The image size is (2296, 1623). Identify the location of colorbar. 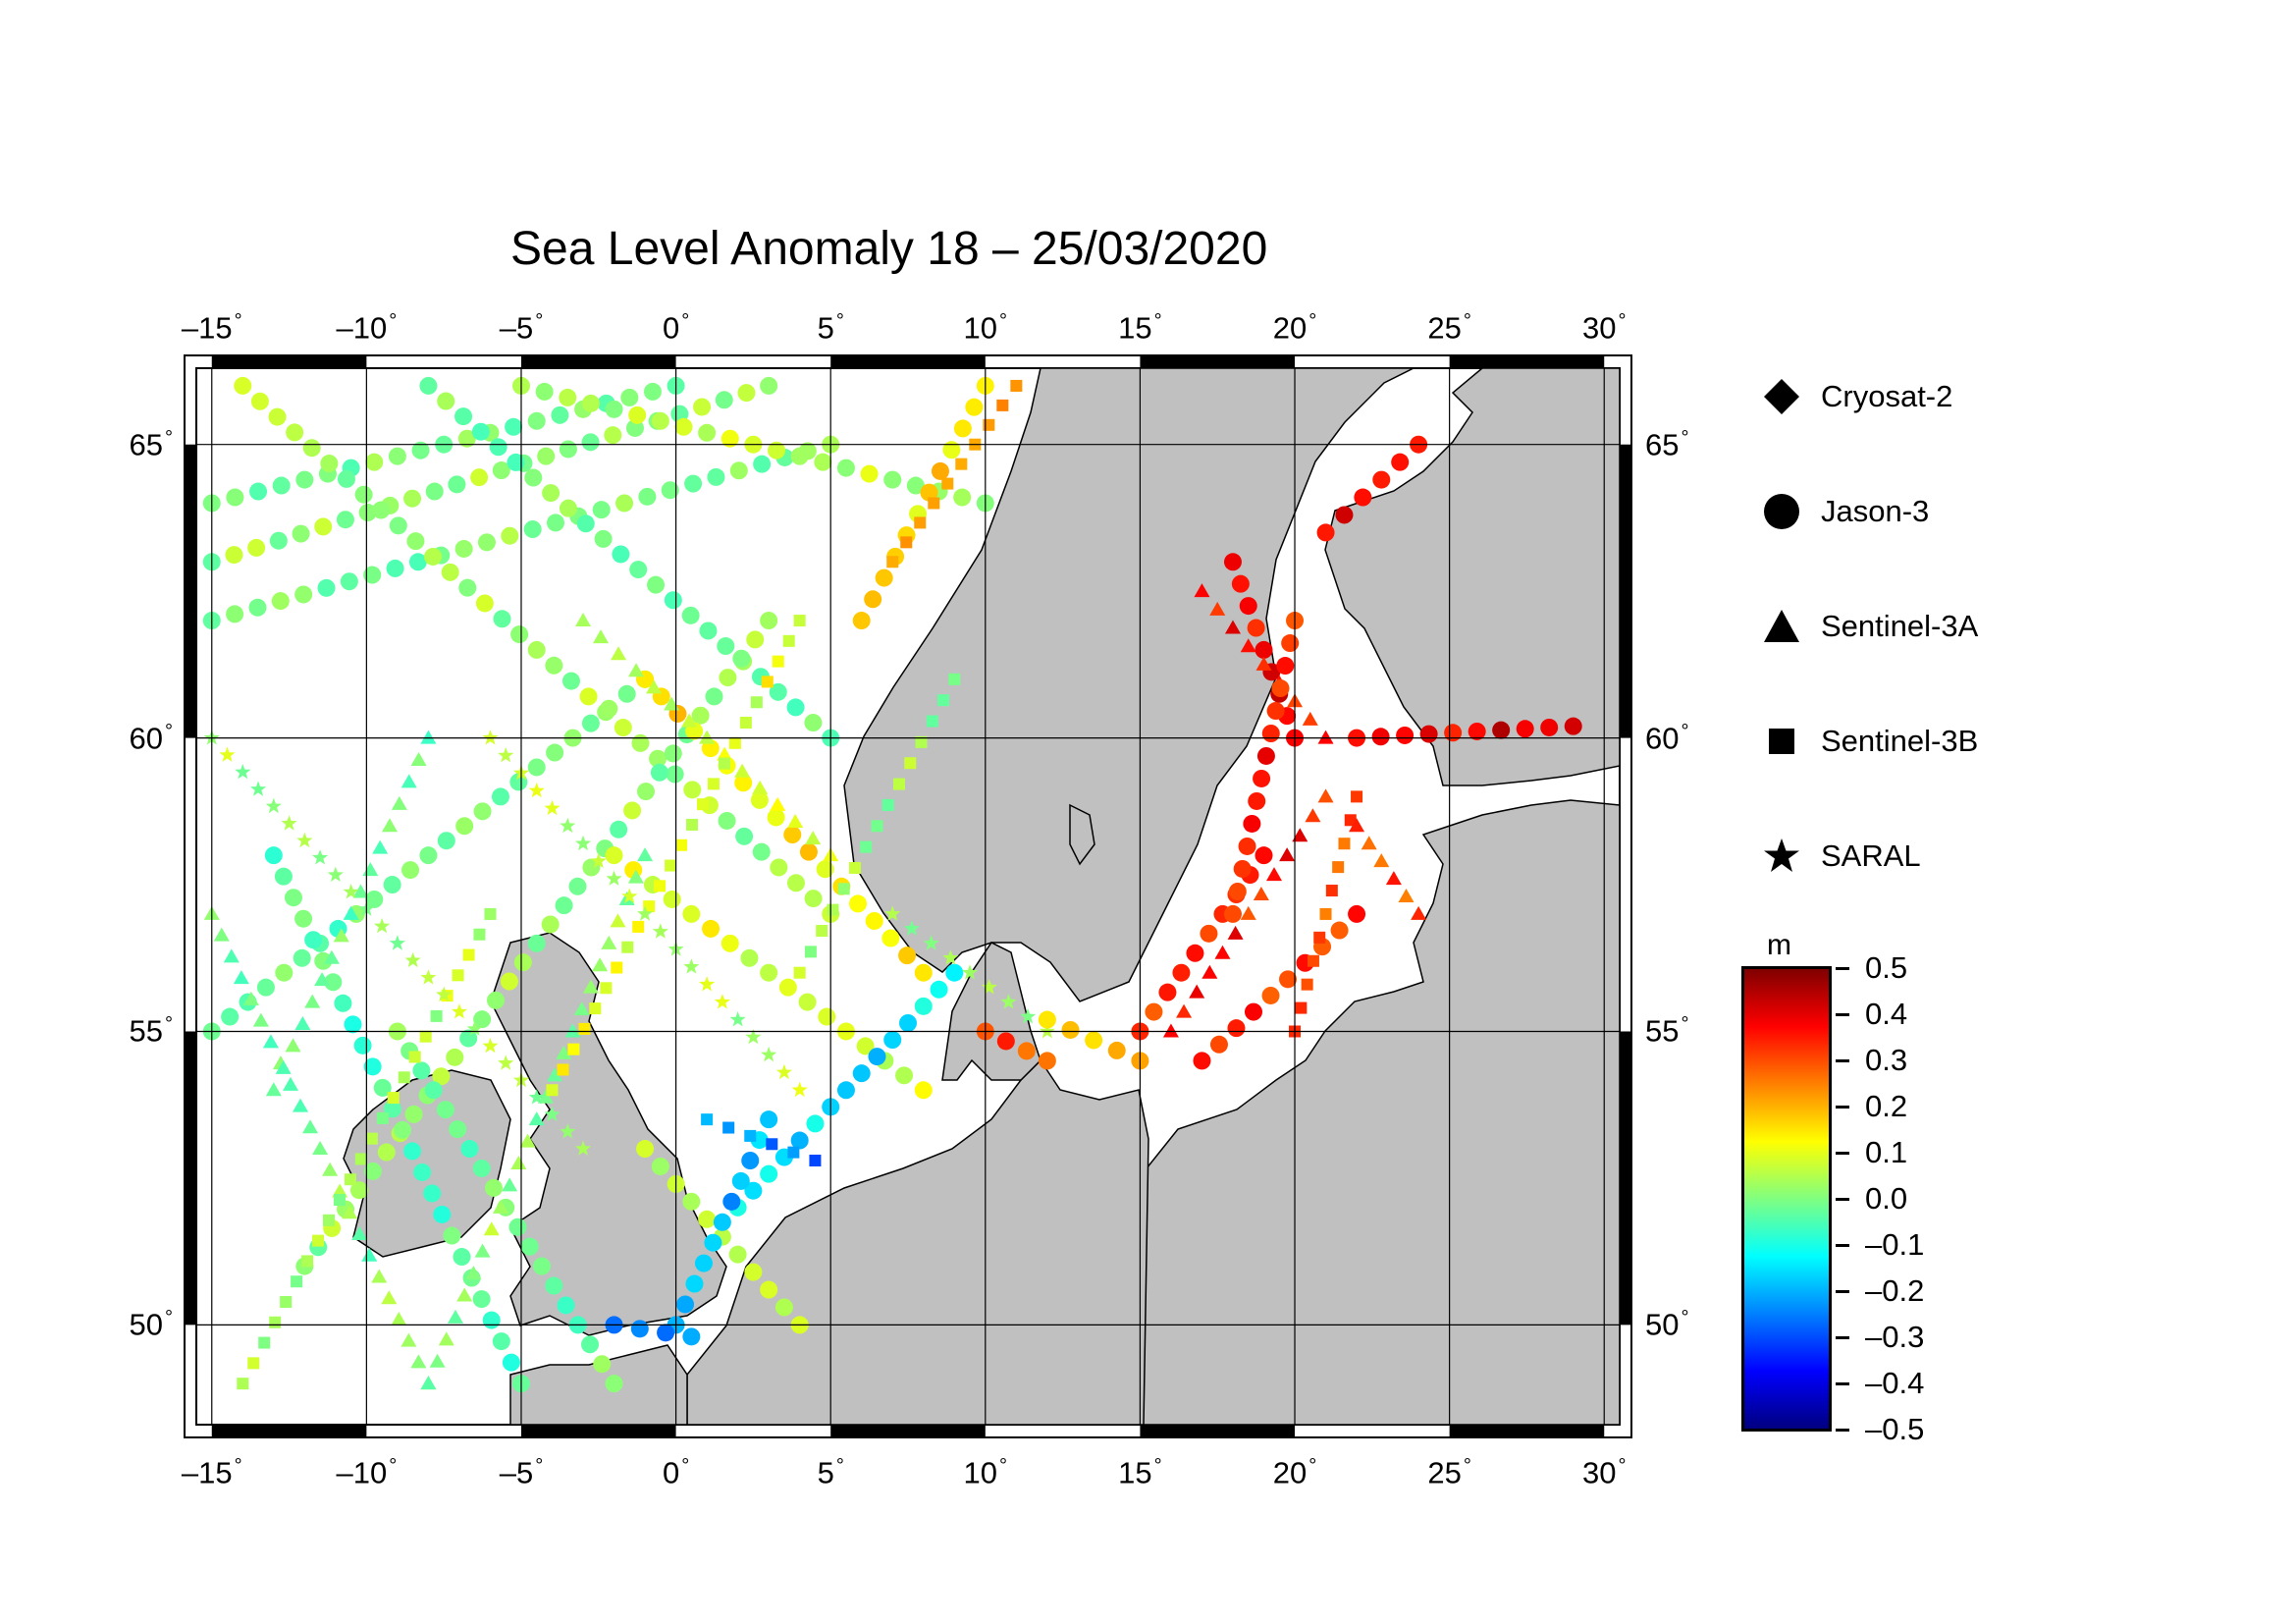
(1786, 1199).